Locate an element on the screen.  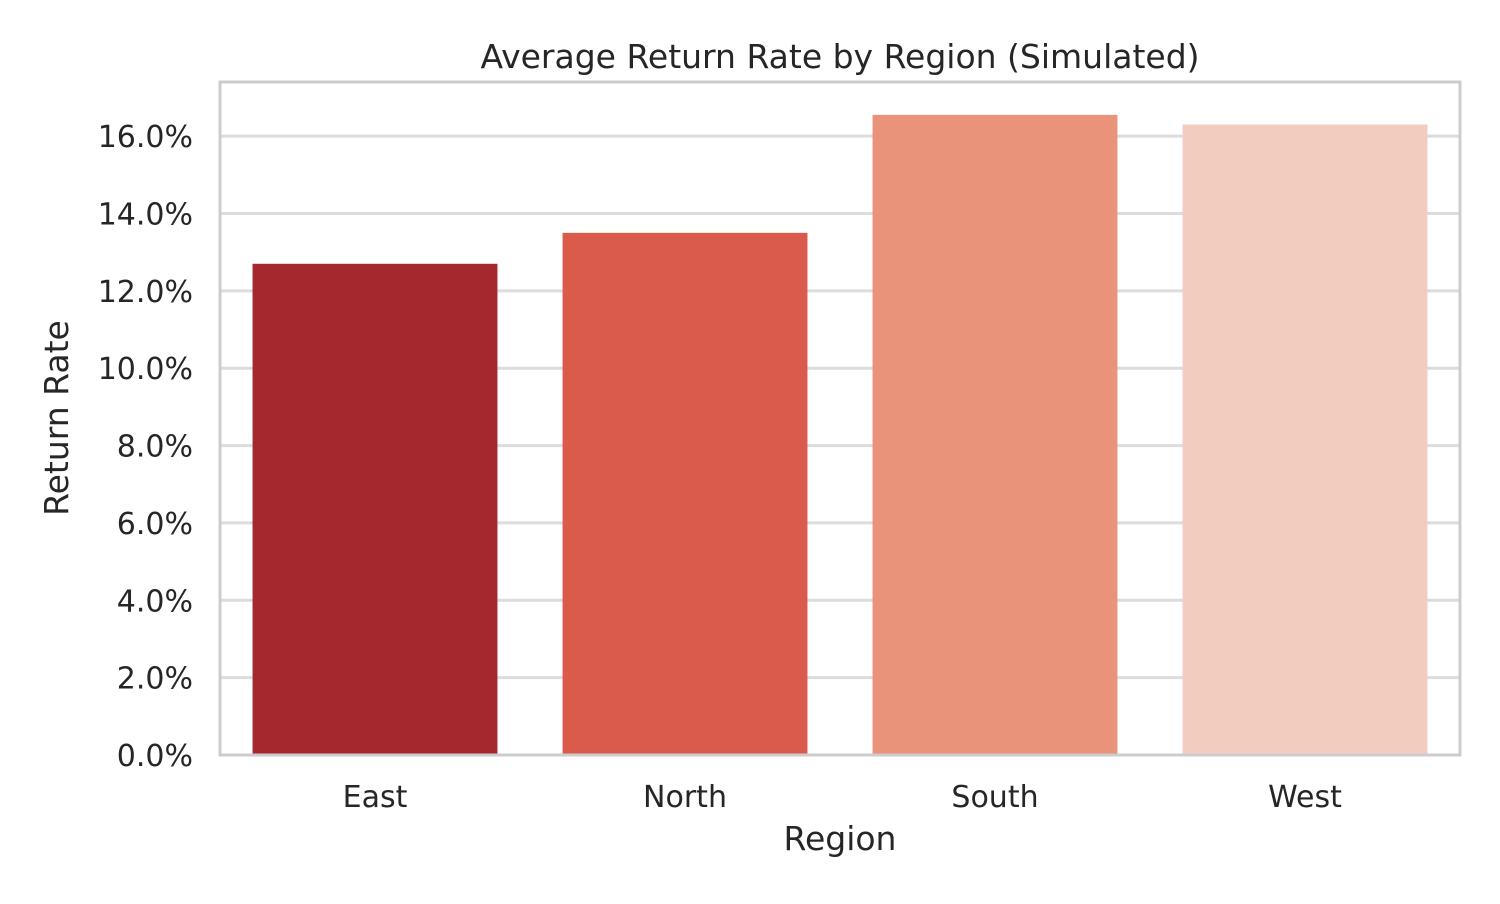
y-axis-ticks: 0.0% 2.0% 4.0% 6.0% 8.0% 10.0% 12.0% 14.0% 16.0% is located at coordinates (145, 447).